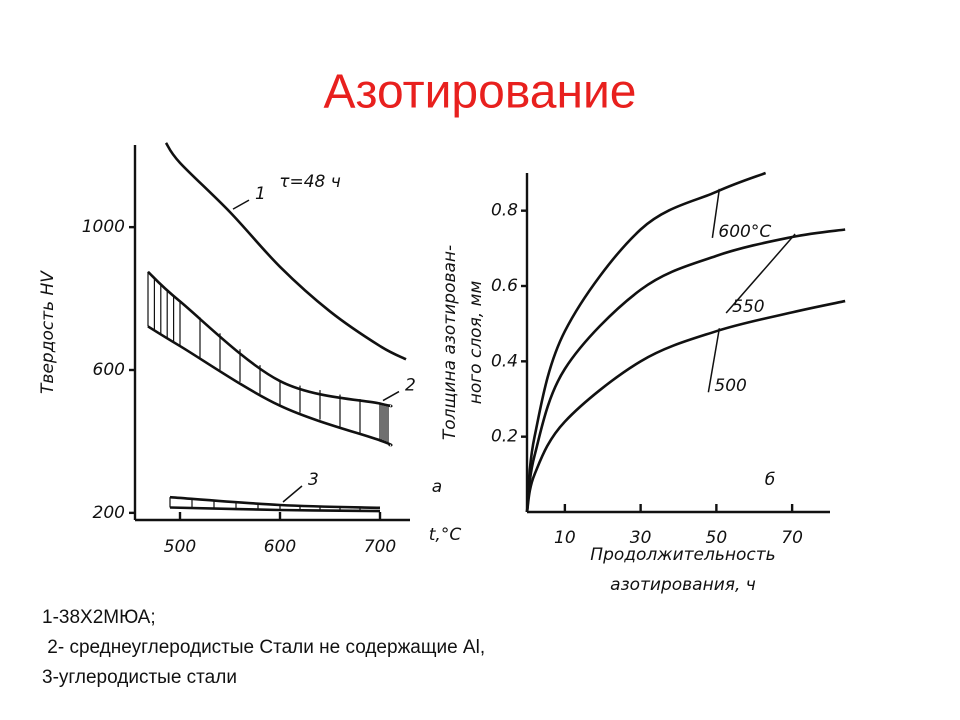  Describe the element at coordinates (450, 342) in the screenshot. I see `y-axis-label: Толщина азотирован-` at that location.